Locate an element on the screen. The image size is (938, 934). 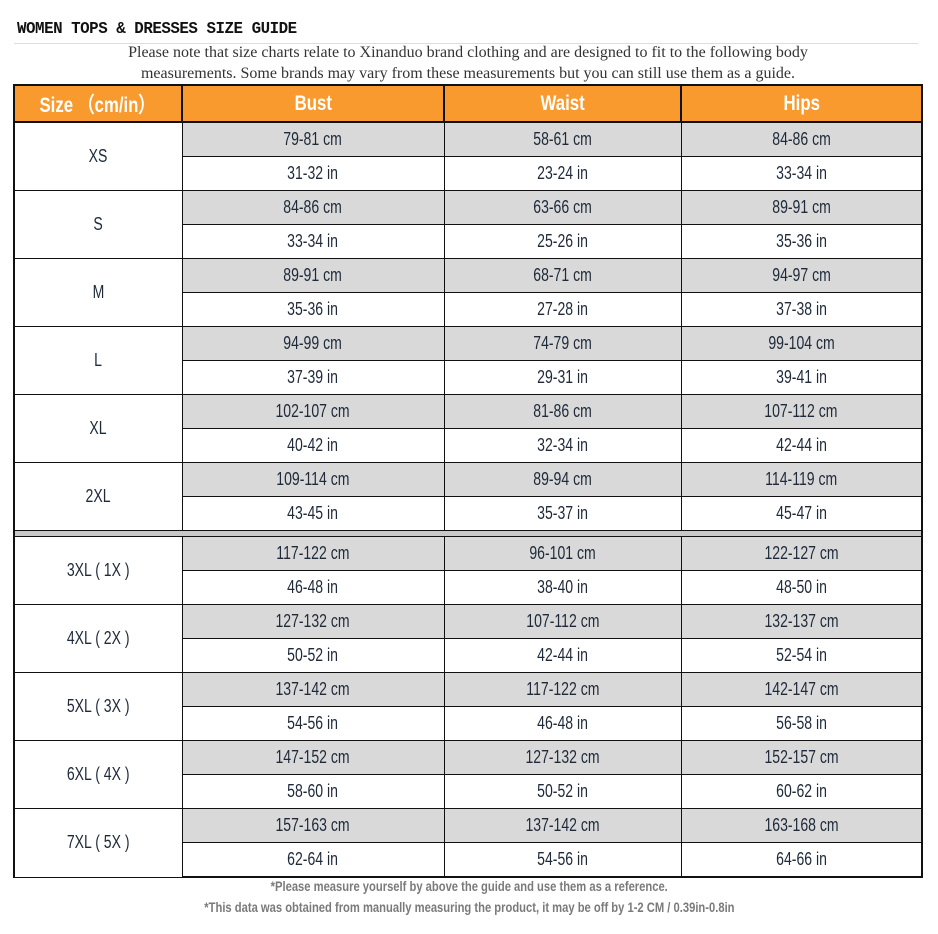
cell-cm: 89-94 cm is located at coordinates (562, 479).